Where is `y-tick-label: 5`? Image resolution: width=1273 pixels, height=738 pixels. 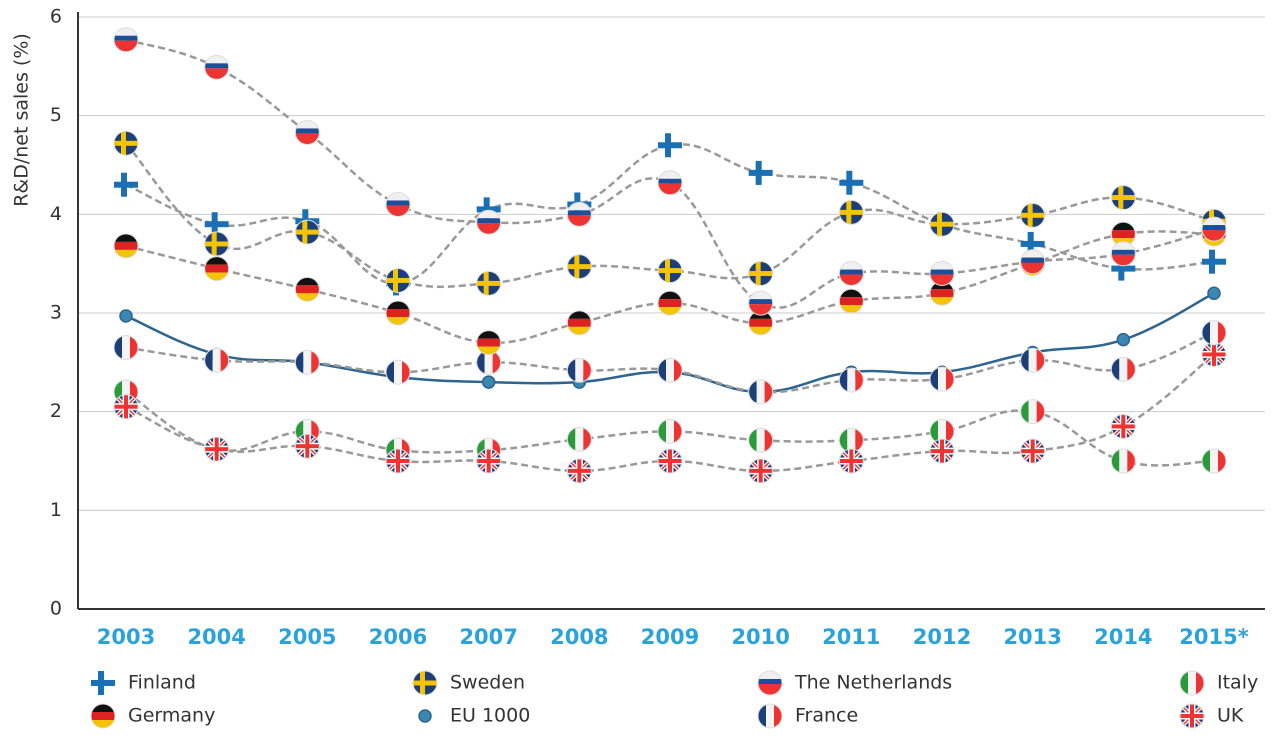 y-tick-label: 5 is located at coordinates (56, 115).